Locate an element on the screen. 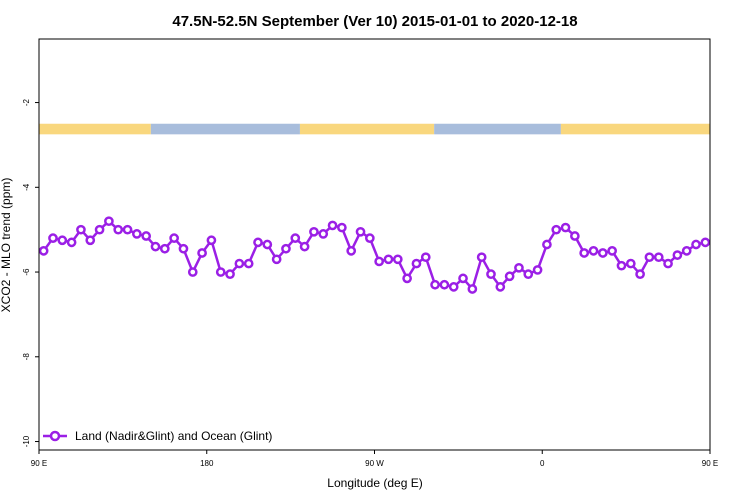  y-tick-label: -8 is located at coordinates (26, 357).